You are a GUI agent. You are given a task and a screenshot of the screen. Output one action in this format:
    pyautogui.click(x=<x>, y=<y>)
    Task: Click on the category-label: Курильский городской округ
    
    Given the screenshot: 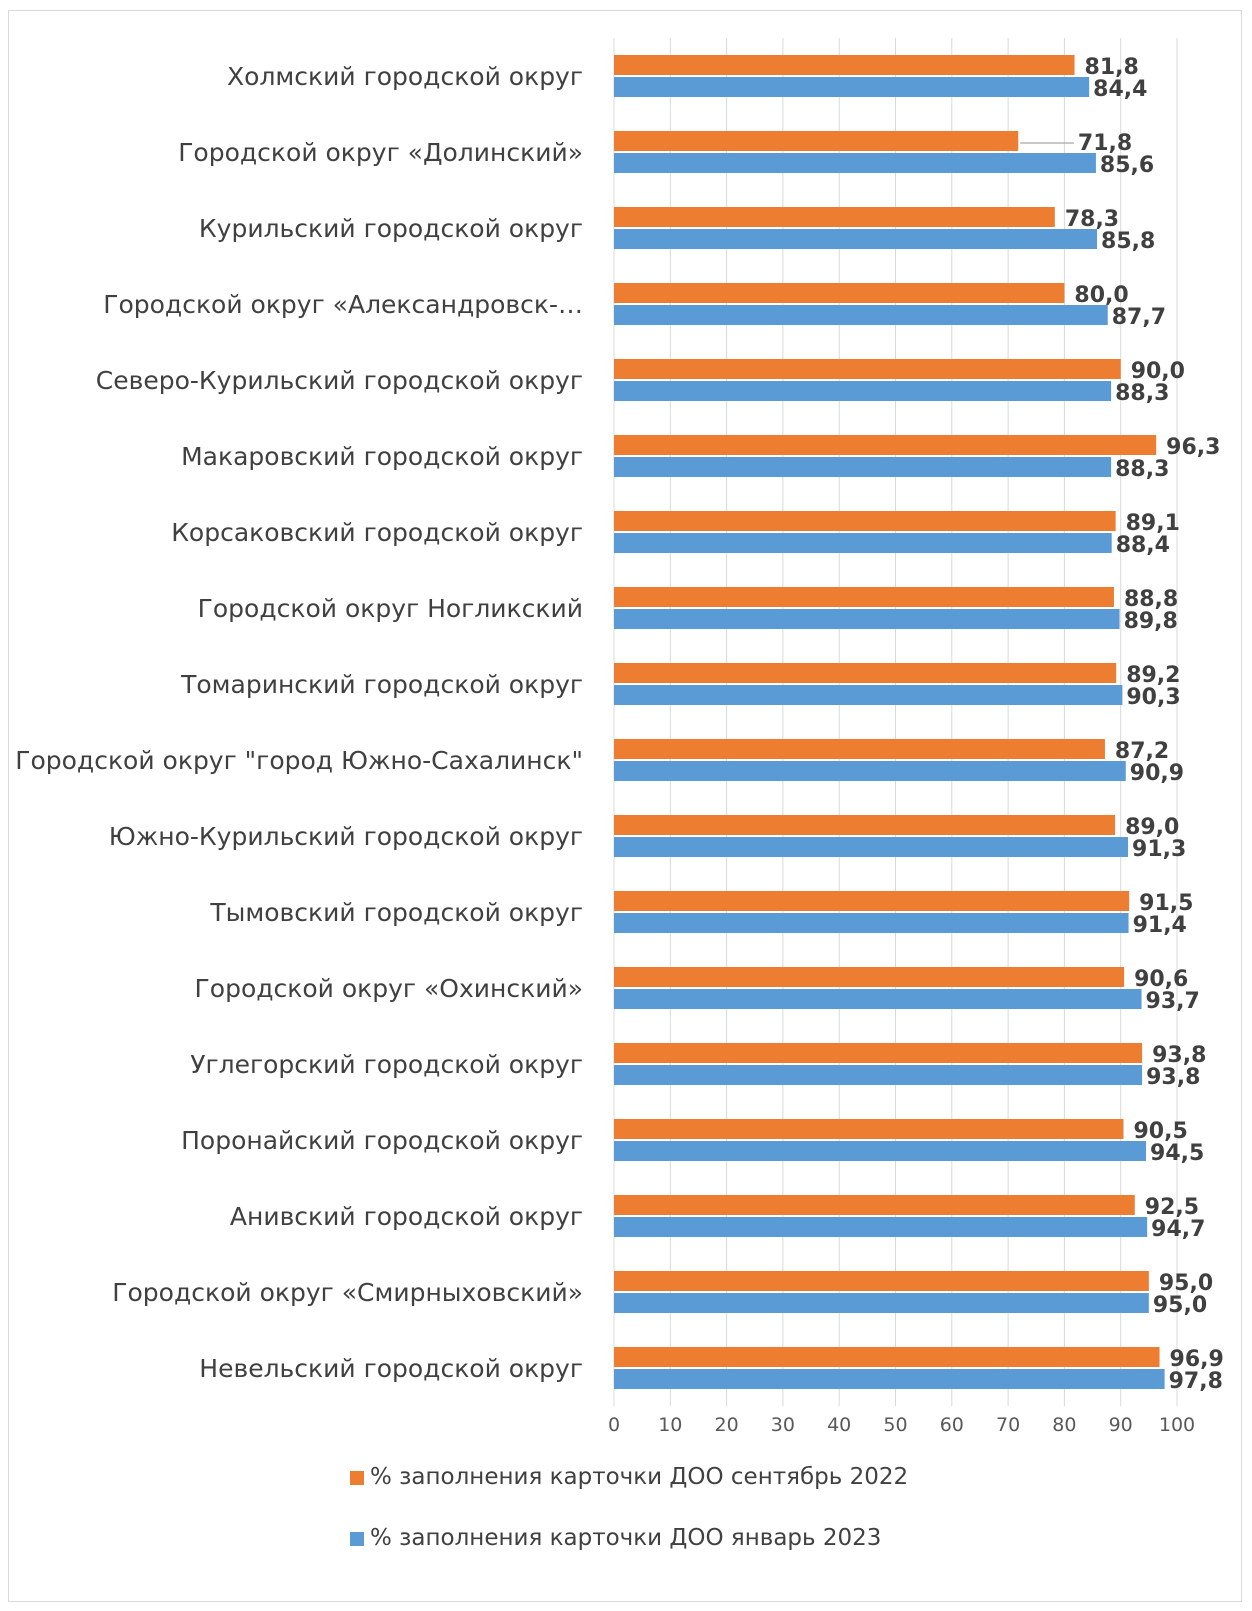 What is the action you would take?
    pyautogui.click(x=391, y=228)
    